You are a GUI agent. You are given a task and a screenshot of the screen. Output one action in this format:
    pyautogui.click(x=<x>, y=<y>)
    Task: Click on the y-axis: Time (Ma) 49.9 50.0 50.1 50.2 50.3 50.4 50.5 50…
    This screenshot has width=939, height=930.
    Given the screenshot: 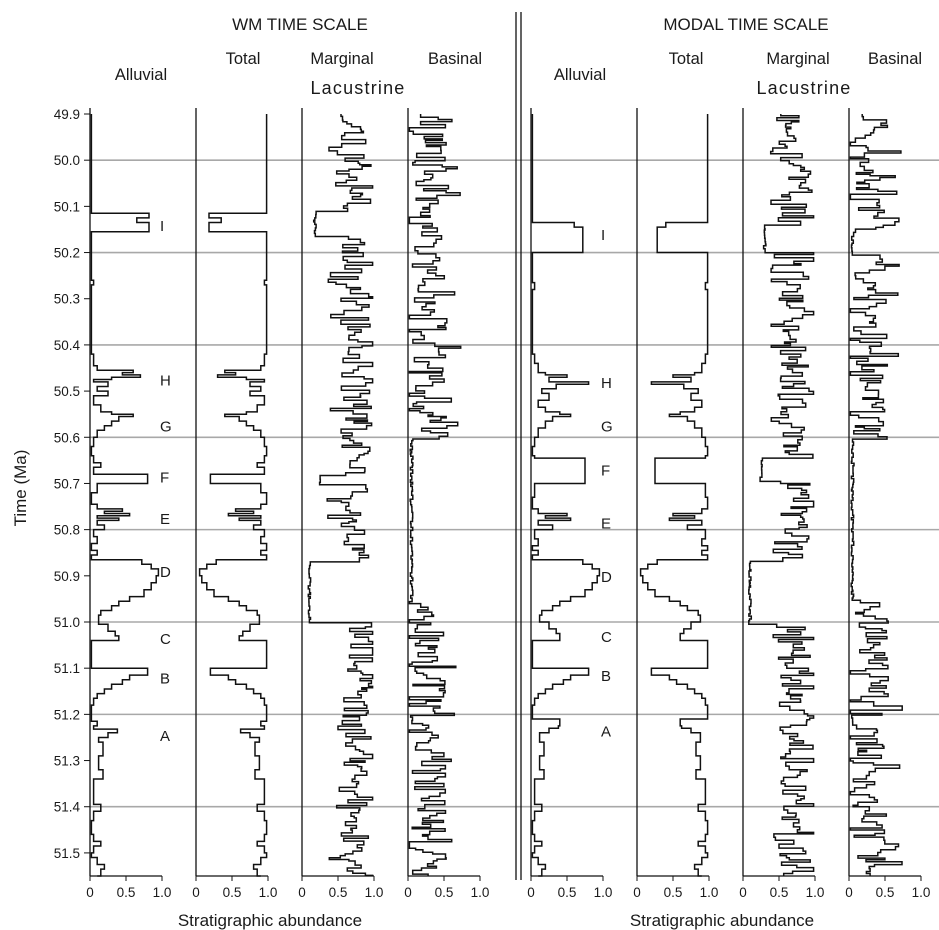 What is the action you would take?
    pyautogui.click(x=50, y=484)
    